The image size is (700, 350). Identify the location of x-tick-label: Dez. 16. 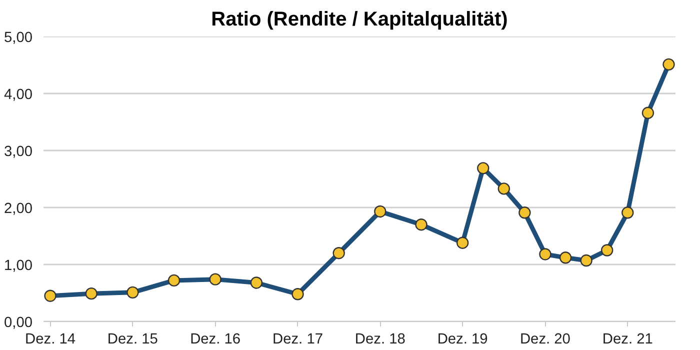
(215, 340).